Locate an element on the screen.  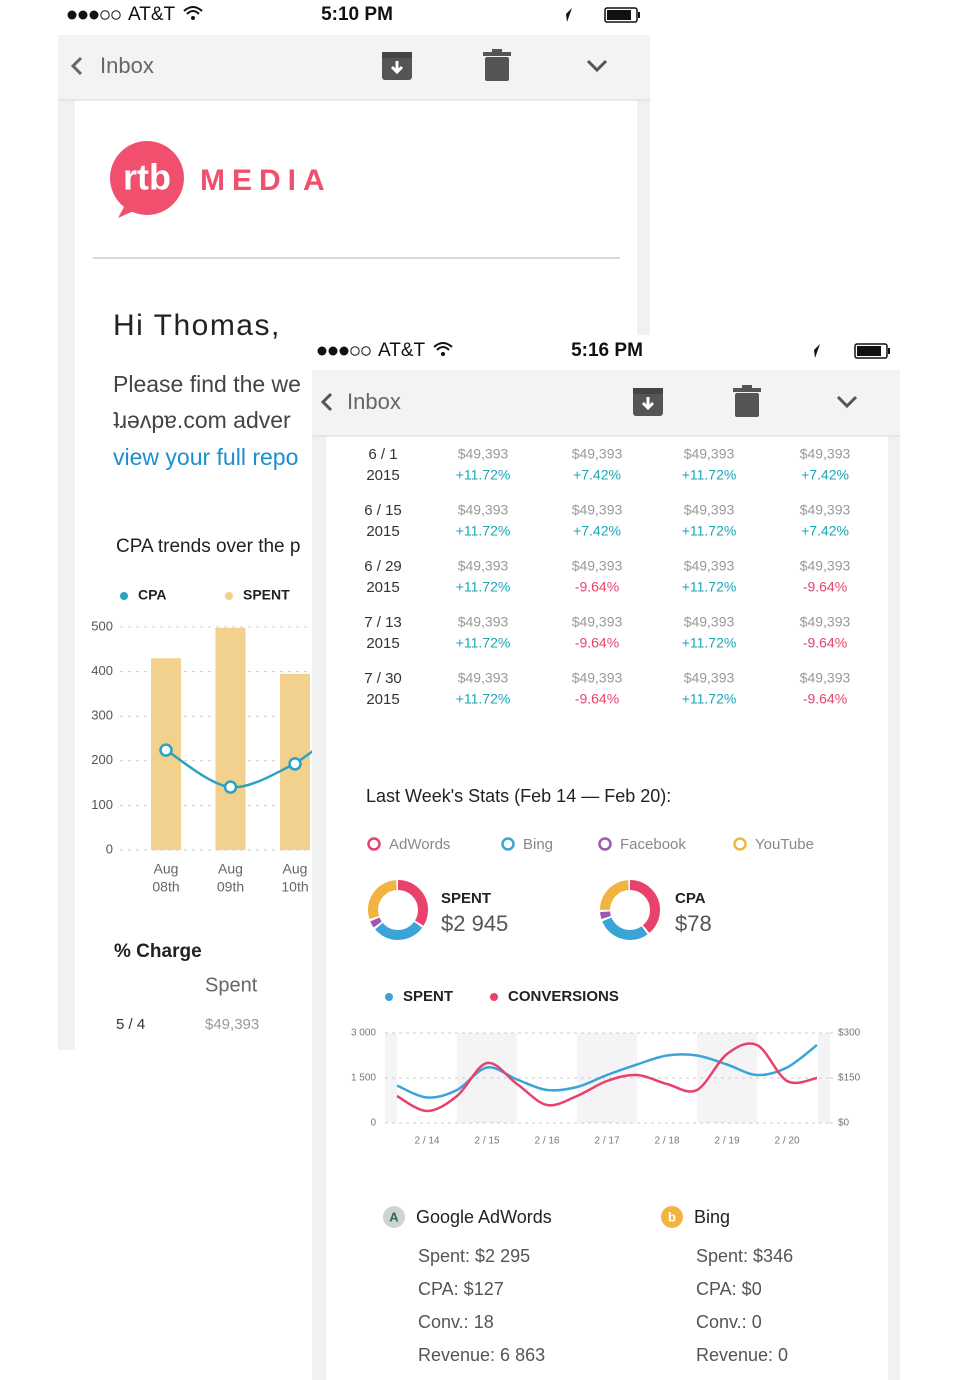
bar is located at coordinates (230, 738).